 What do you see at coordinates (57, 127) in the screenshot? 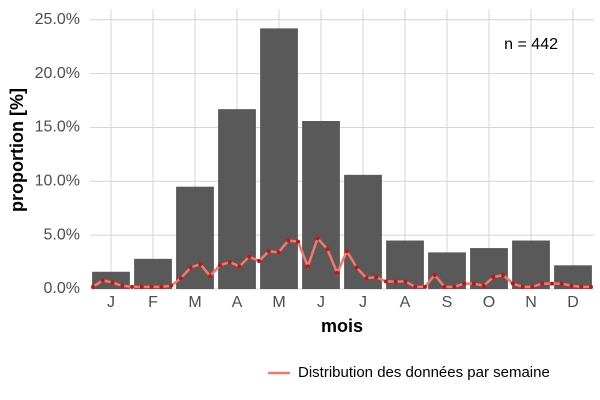
I see `y-tick-label: 15.0%` at bounding box center [57, 127].